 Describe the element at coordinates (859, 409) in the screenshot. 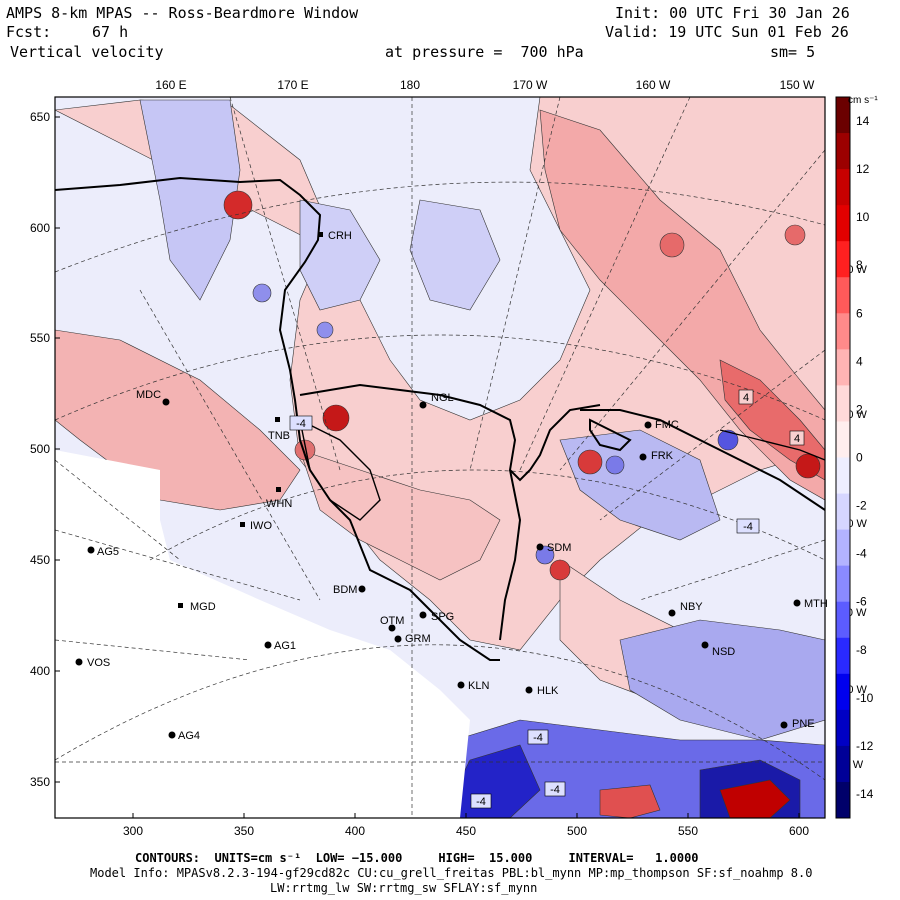

I see `colorbar-label: 2` at that location.